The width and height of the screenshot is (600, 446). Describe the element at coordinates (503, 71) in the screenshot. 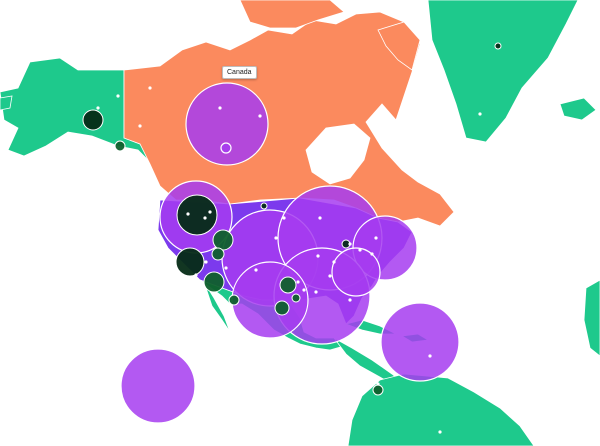

I see `country-greenland` at that location.